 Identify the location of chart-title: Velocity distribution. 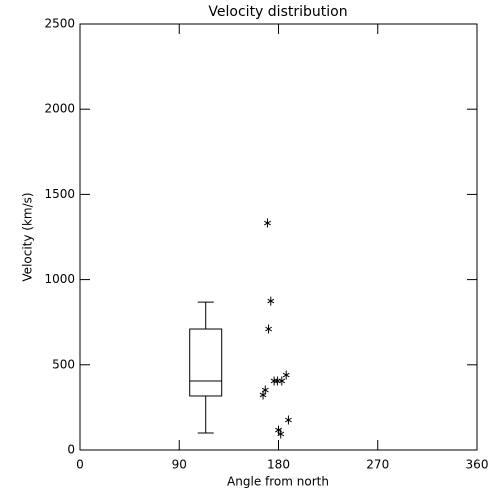
(277, 12).